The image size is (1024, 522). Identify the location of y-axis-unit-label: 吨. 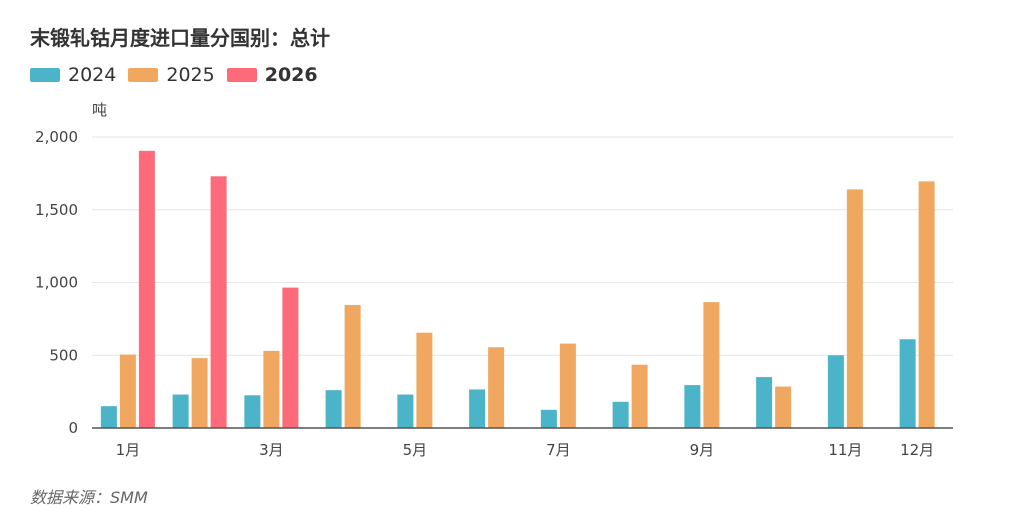
(99, 110).